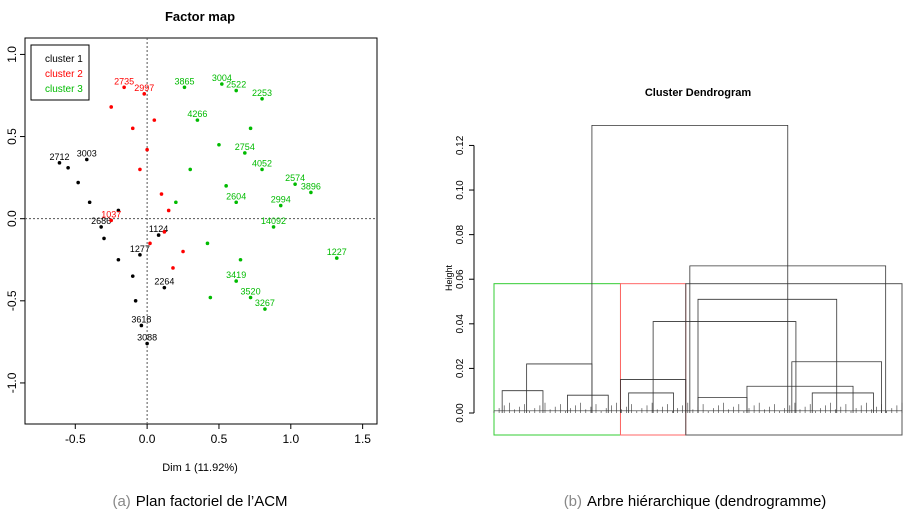 This screenshot has height=519, width=903. I want to click on point-label: 3267, so click(265, 303).